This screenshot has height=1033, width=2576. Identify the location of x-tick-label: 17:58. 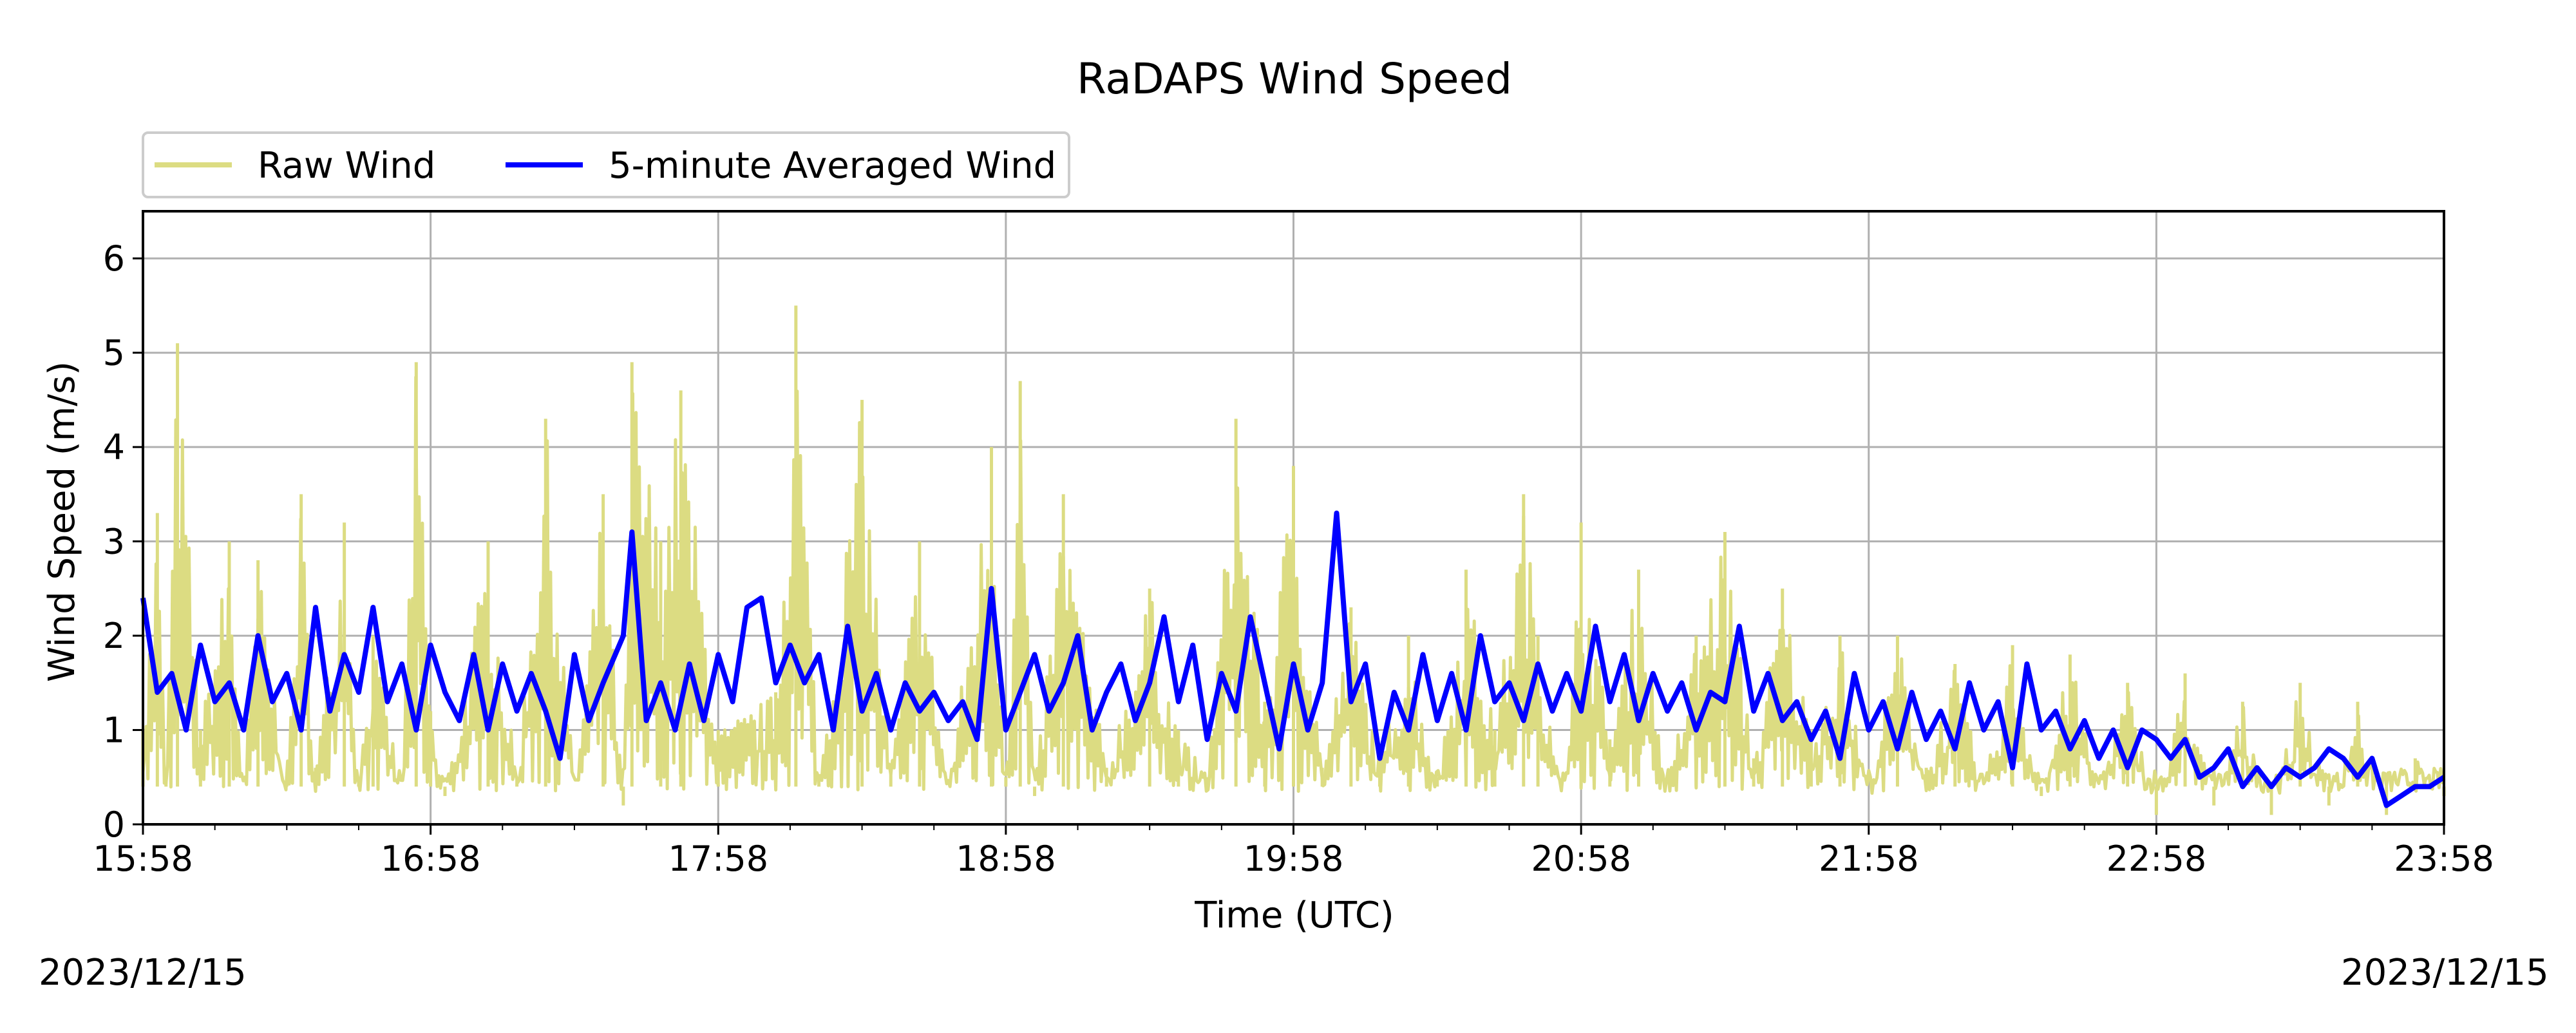
(718, 859).